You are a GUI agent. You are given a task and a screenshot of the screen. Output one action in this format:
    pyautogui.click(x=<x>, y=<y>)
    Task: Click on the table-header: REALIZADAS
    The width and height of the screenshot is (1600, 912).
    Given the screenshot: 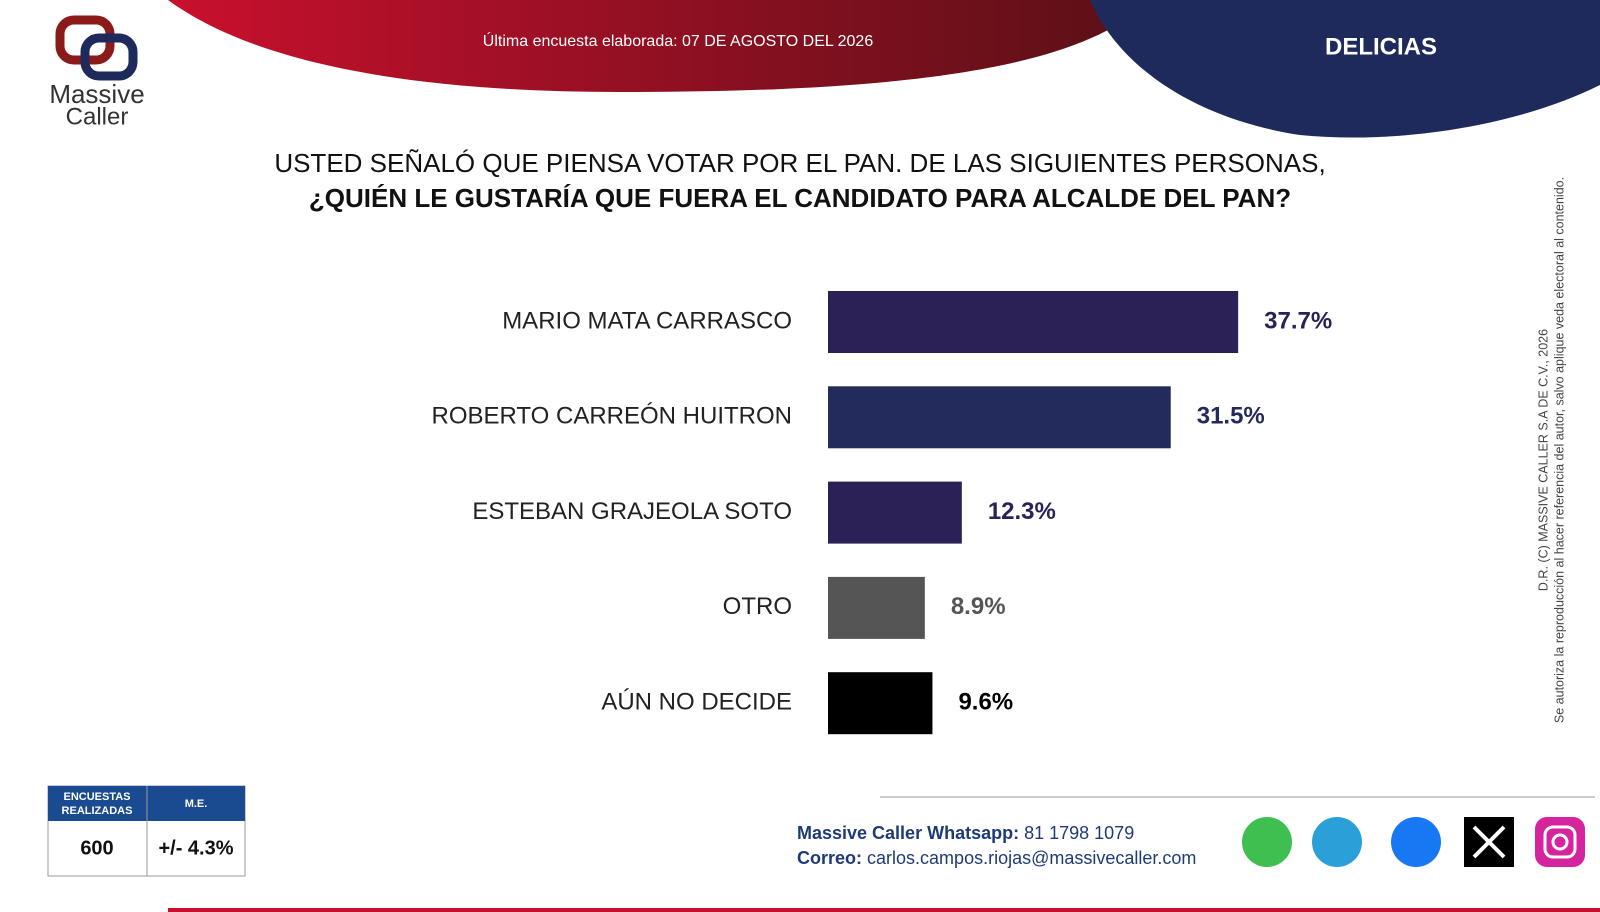 What is the action you would take?
    pyautogui.click(x=97, y=811)
    